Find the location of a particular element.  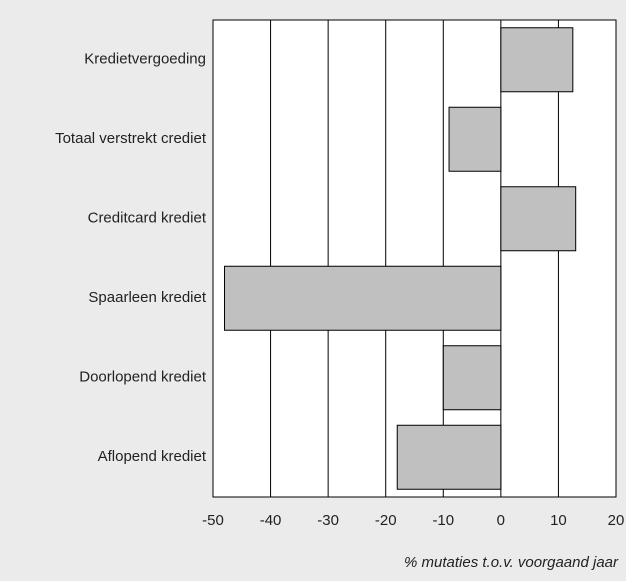

y-tick-label: Doorlopend krediet is located at coordinates (143, 377).